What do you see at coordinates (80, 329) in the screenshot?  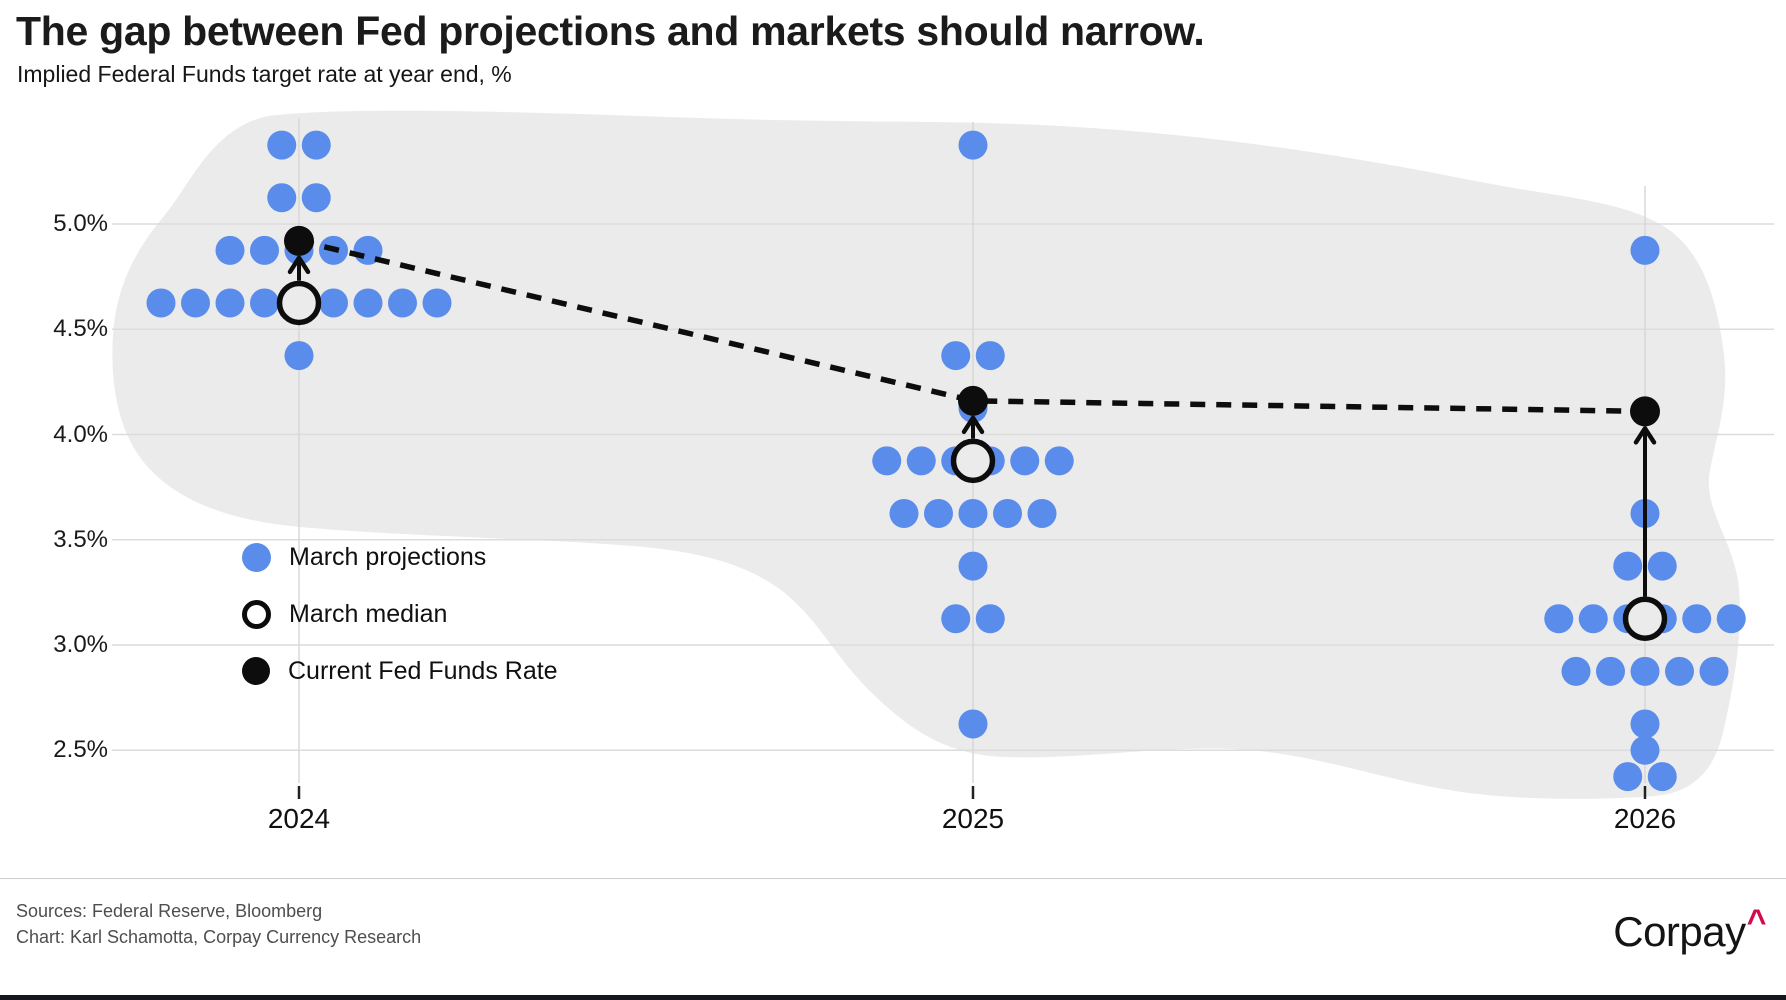 I see `y-axis-label: 4.5%` at bounding box center [80, 329].